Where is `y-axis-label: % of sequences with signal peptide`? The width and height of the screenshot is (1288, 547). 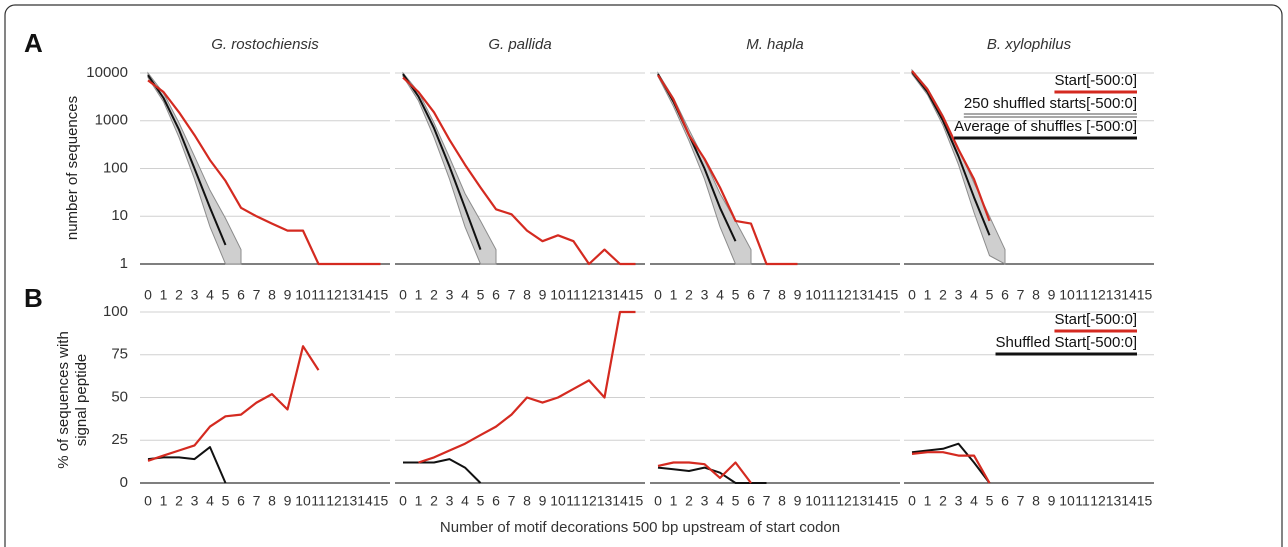
y-axis-label: % of sequences with signal peptide is located at coordinates (72, 400).